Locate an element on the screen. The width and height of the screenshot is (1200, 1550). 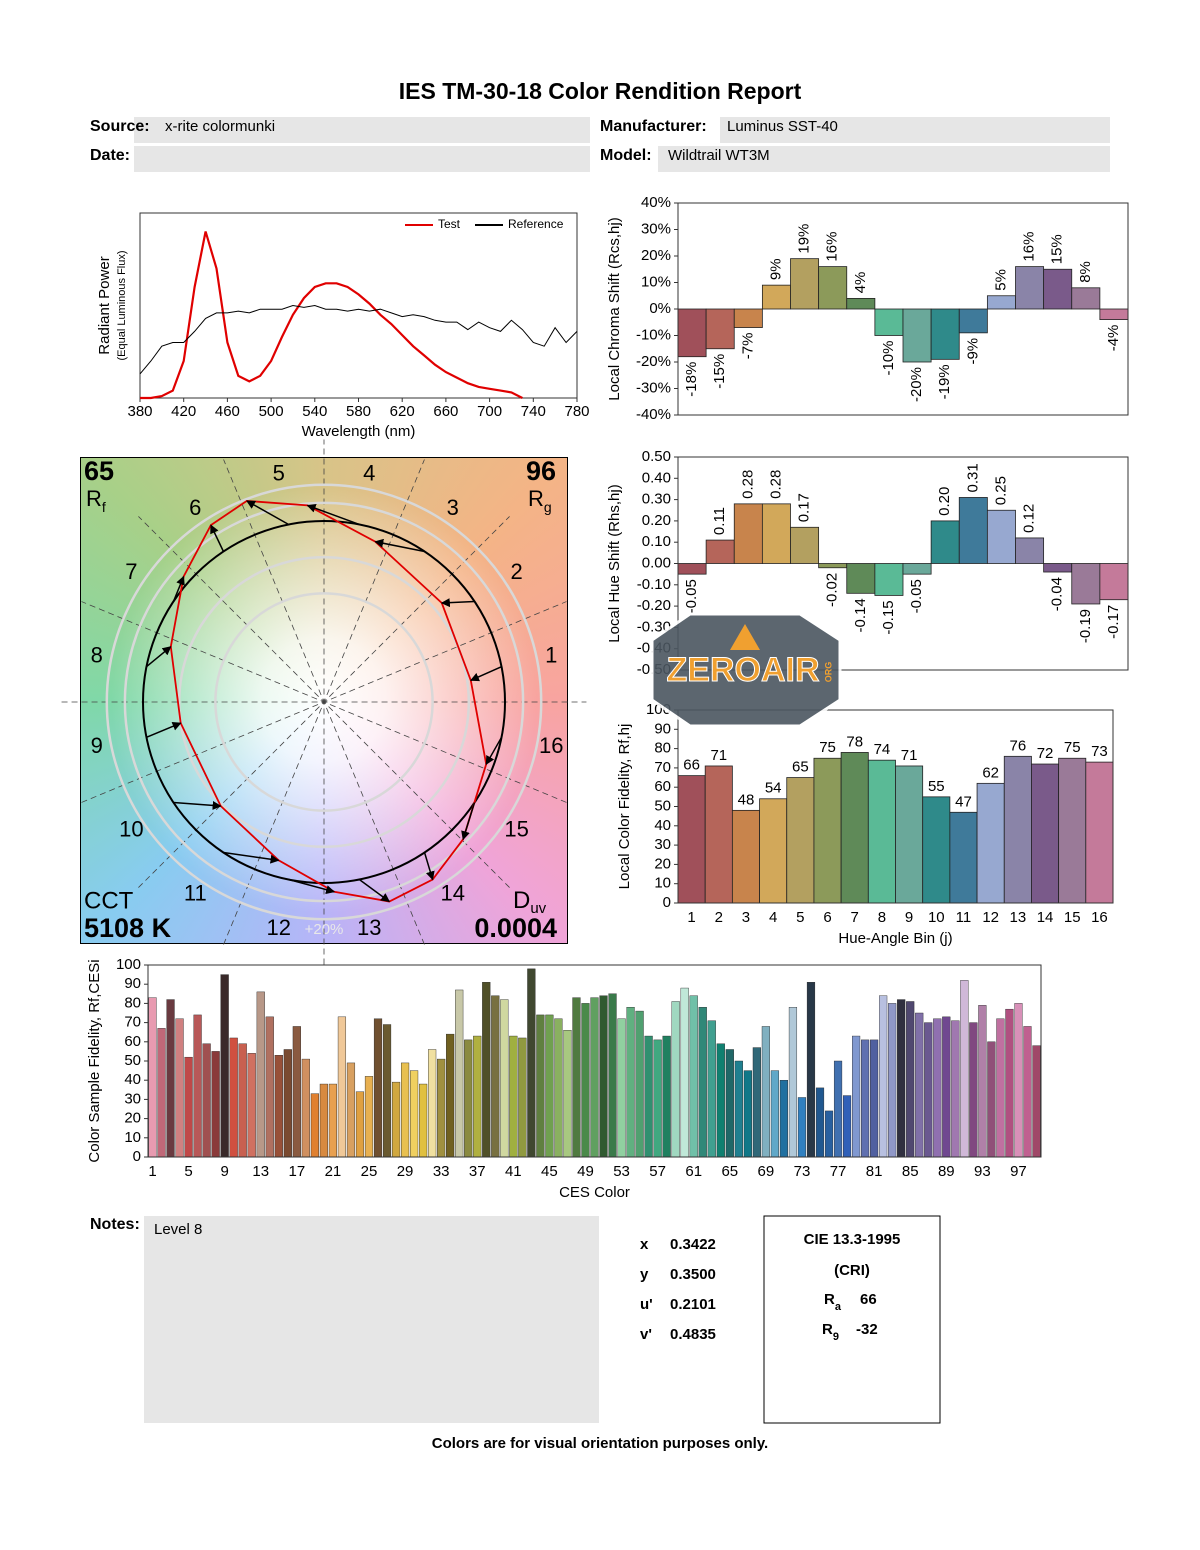
x-tick-label: 21 is located at coordinates (333, 1171).